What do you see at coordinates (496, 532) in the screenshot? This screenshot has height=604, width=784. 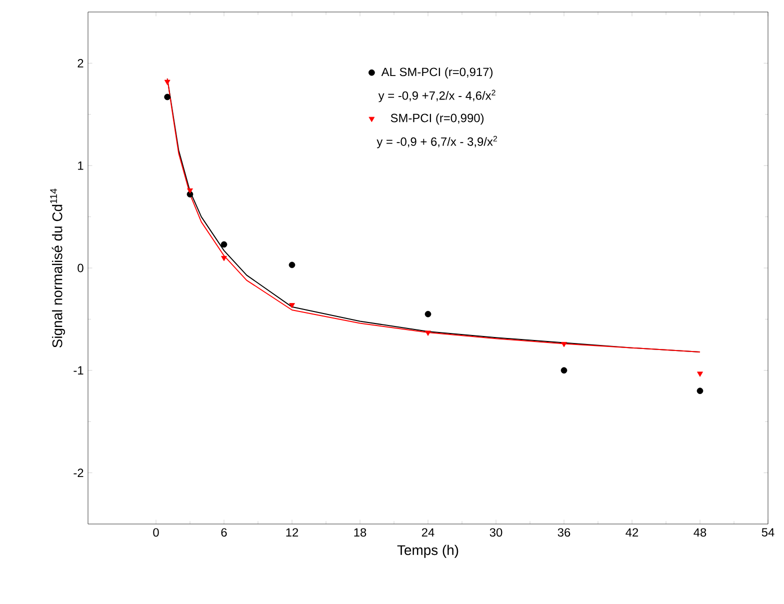 I see `x-tick-label: 30` at bounding box center [496, 532].